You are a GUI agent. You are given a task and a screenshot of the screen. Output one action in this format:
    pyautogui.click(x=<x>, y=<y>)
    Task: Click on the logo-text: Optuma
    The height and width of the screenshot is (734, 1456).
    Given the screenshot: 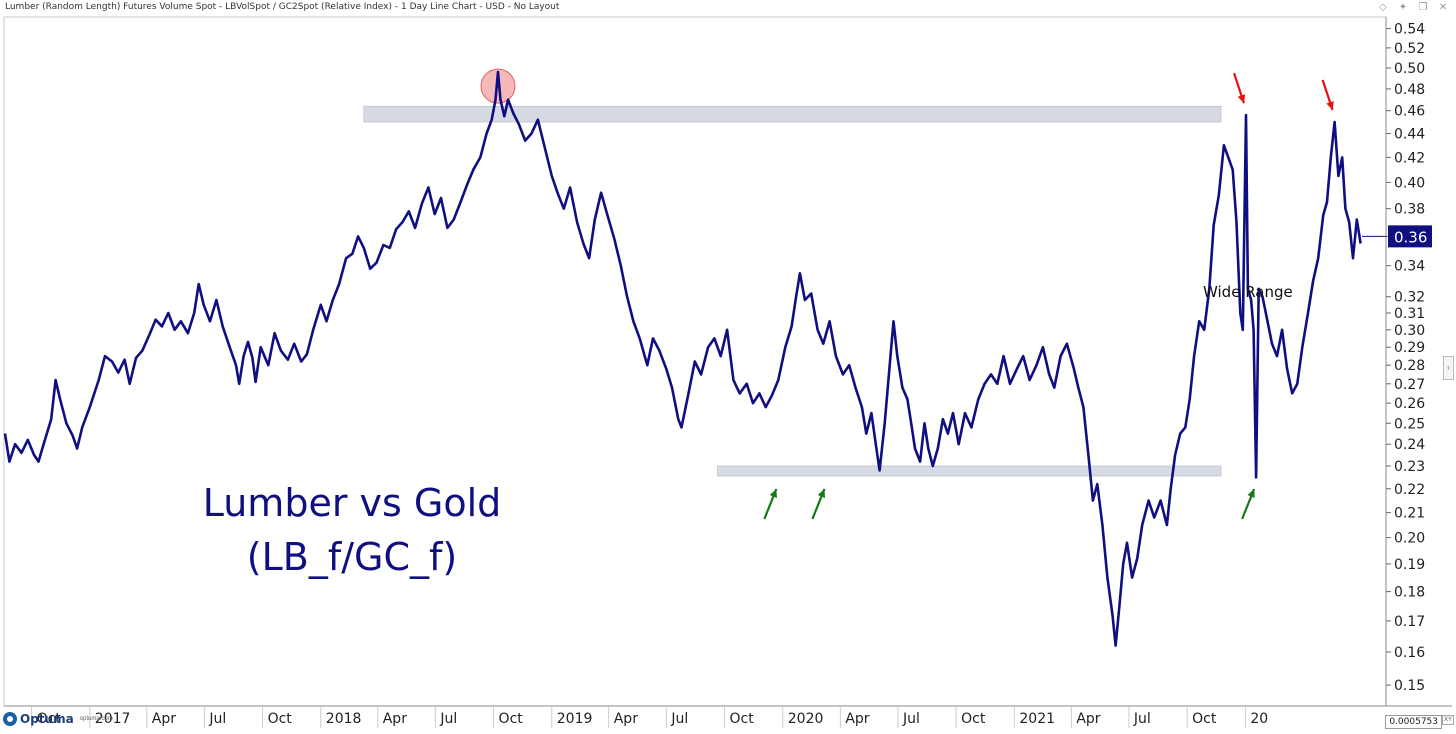 What is the action you would take?
    pyautogui.click(x=47, y=719)
    